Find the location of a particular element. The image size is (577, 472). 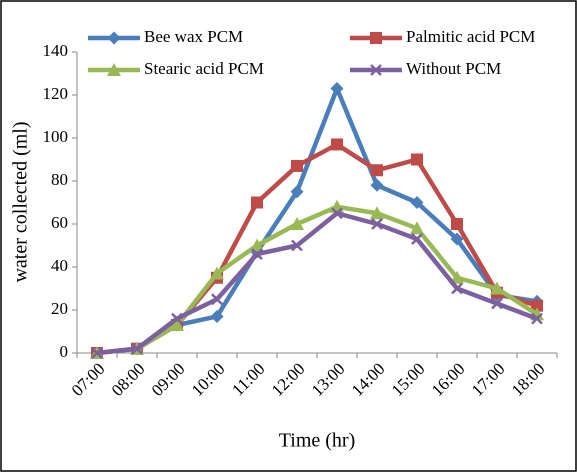

legend-label: Stearic acid PCM is located at coordinates (204, 68).